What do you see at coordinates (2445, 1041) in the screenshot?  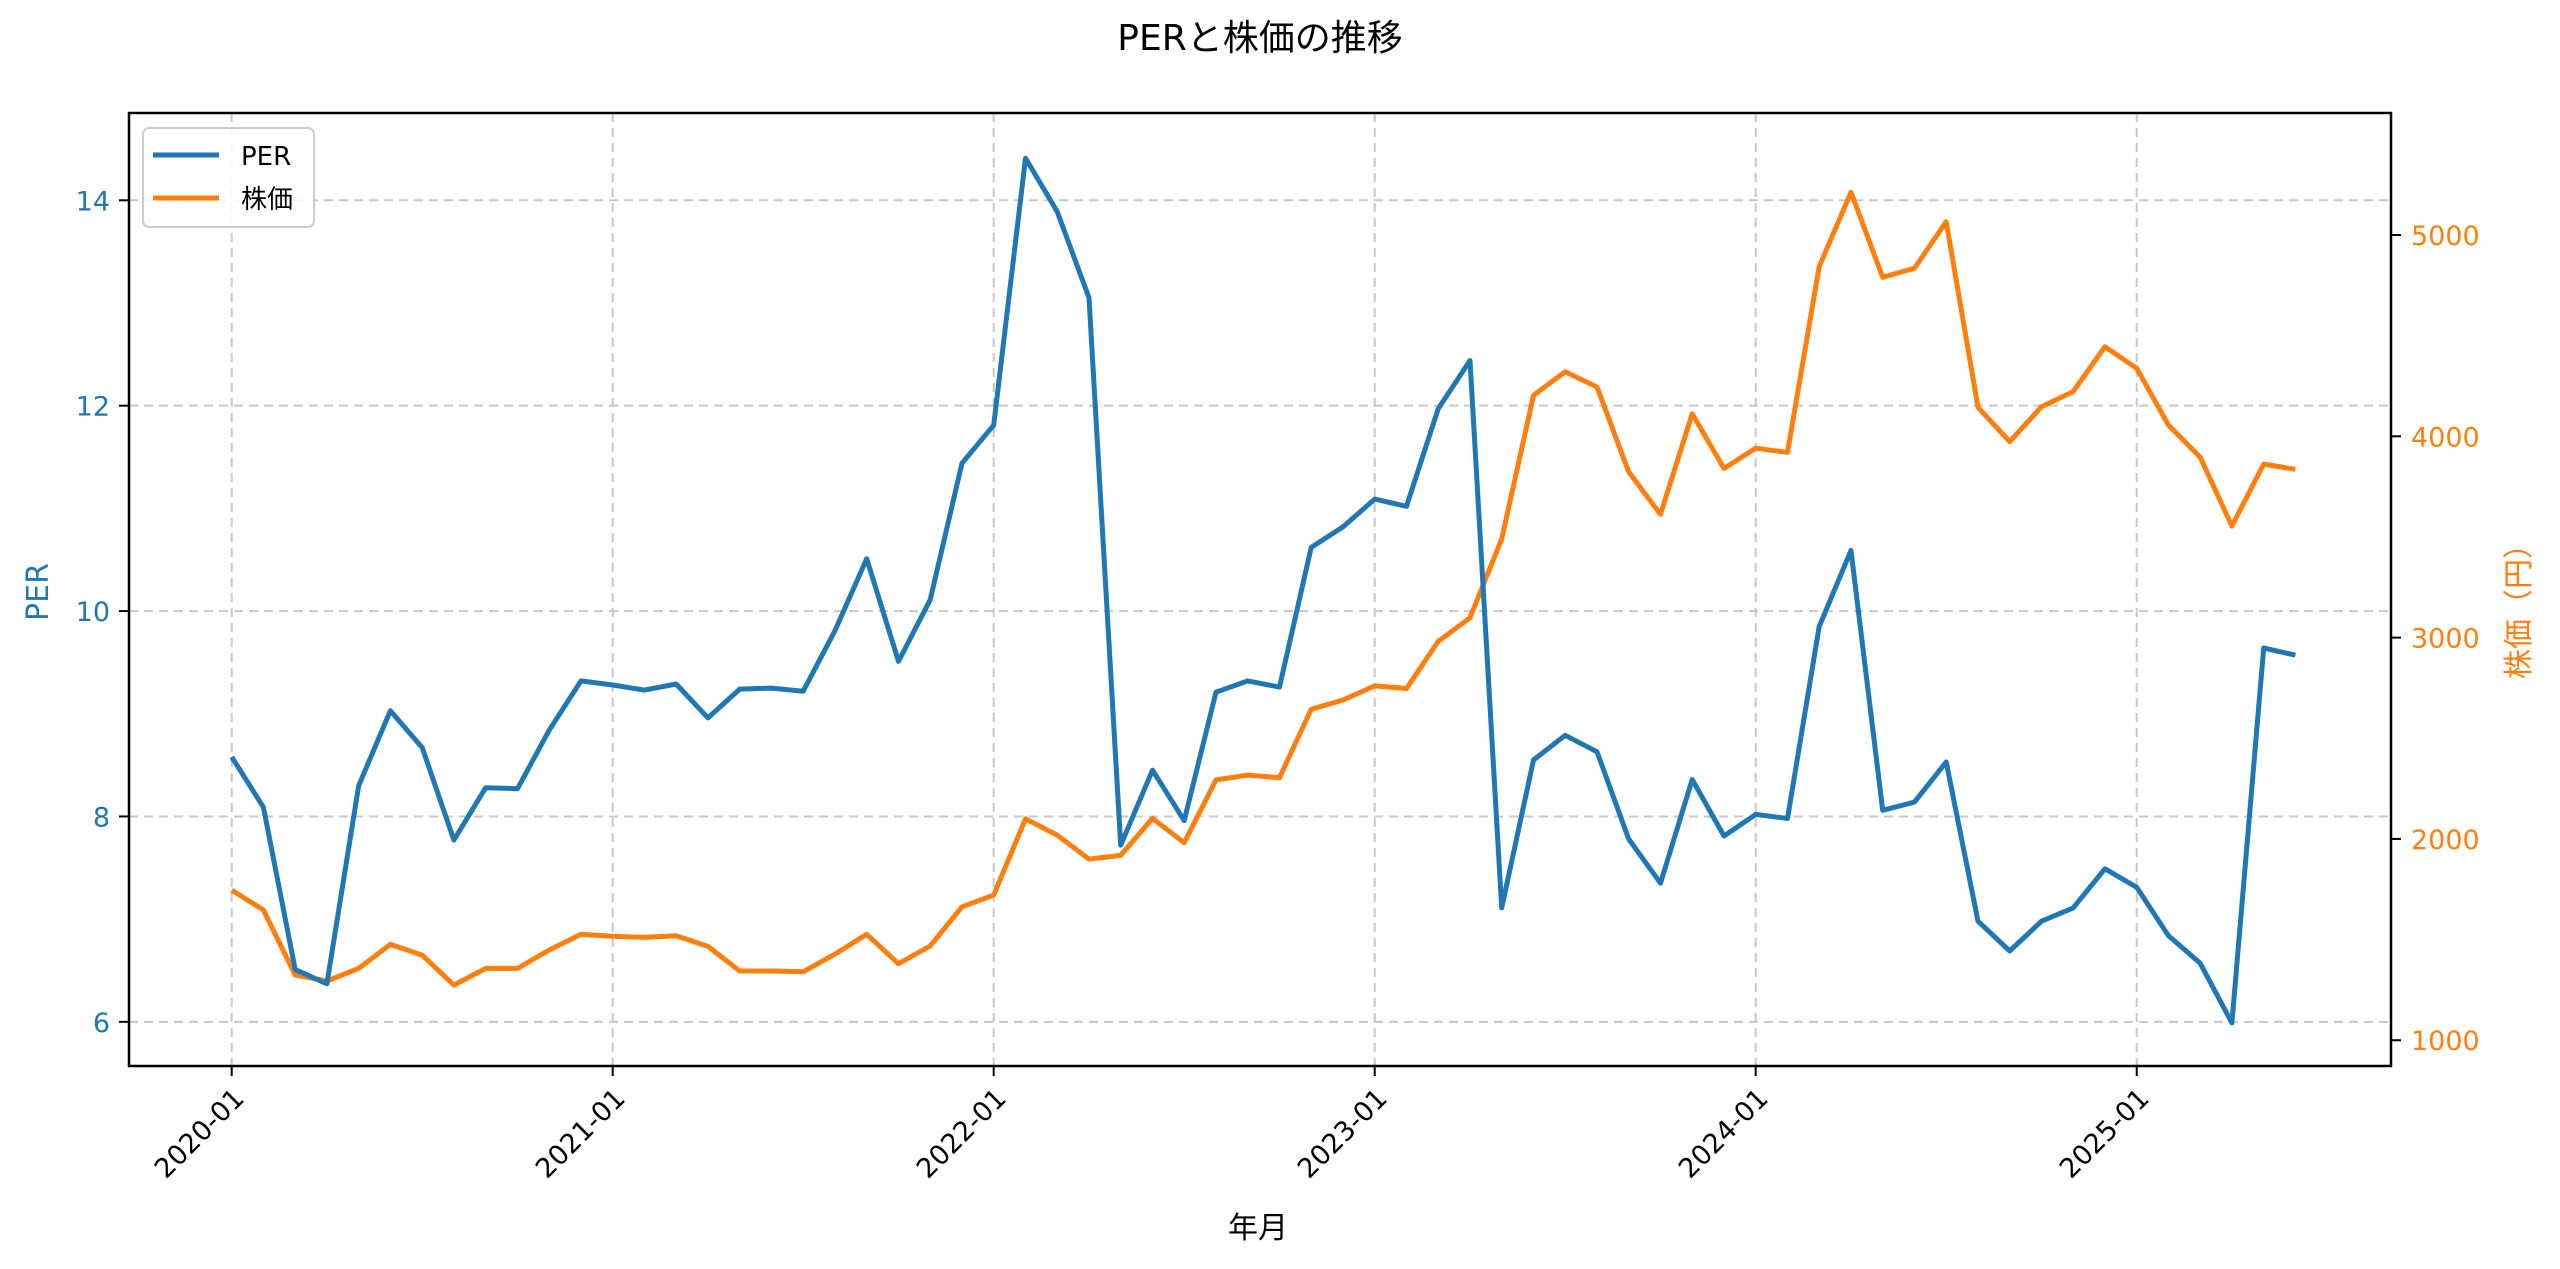 I see `right-y-tick-label: 1000` at bounding box center [2445, 1041].